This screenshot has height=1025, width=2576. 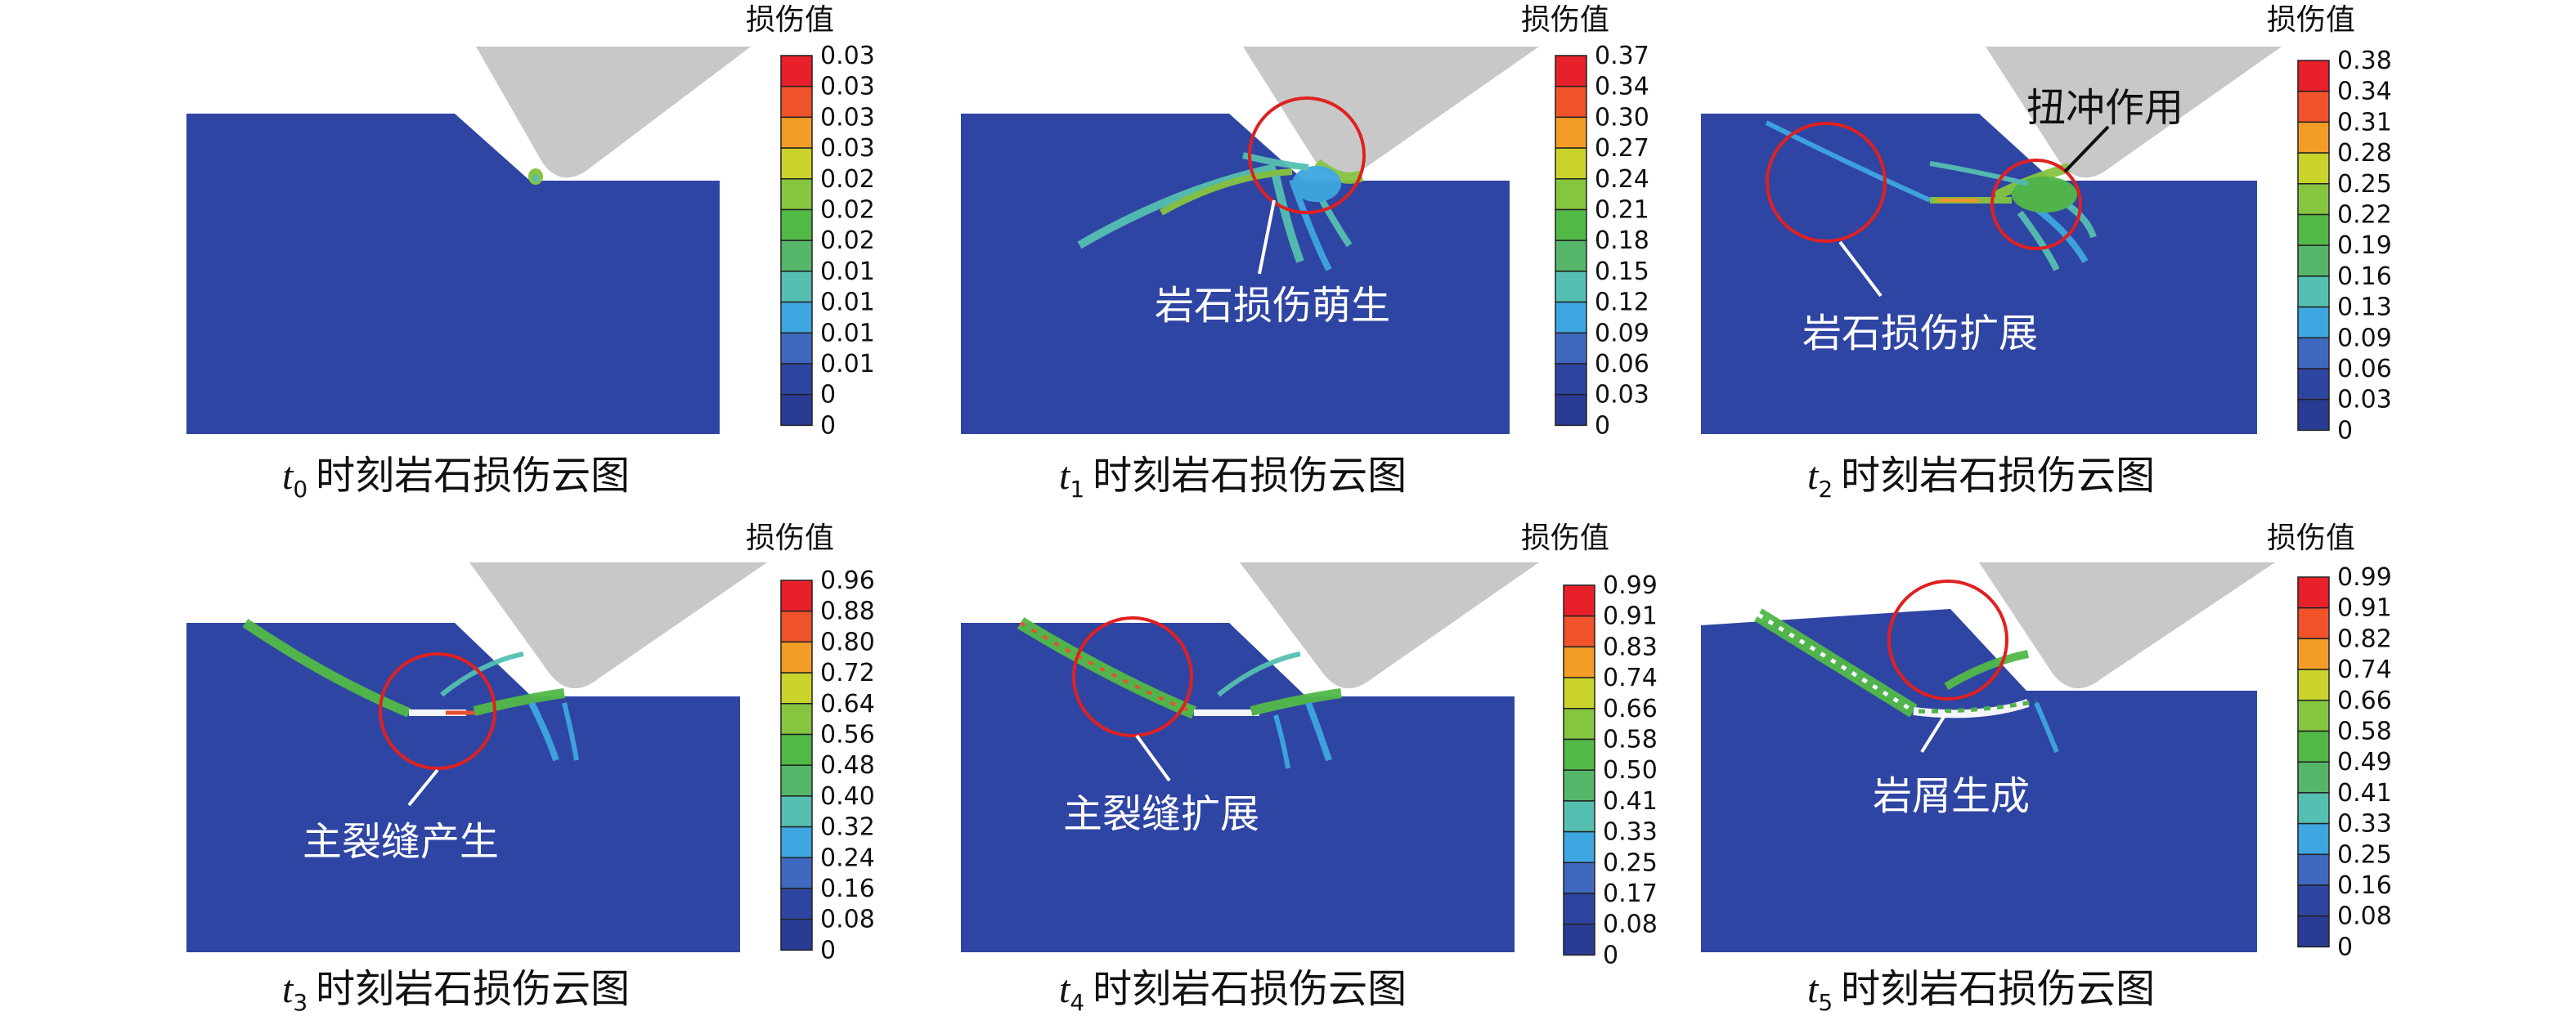 I want to click on colorbar-tick-label: 0.82, so click(x=2364, y=638).